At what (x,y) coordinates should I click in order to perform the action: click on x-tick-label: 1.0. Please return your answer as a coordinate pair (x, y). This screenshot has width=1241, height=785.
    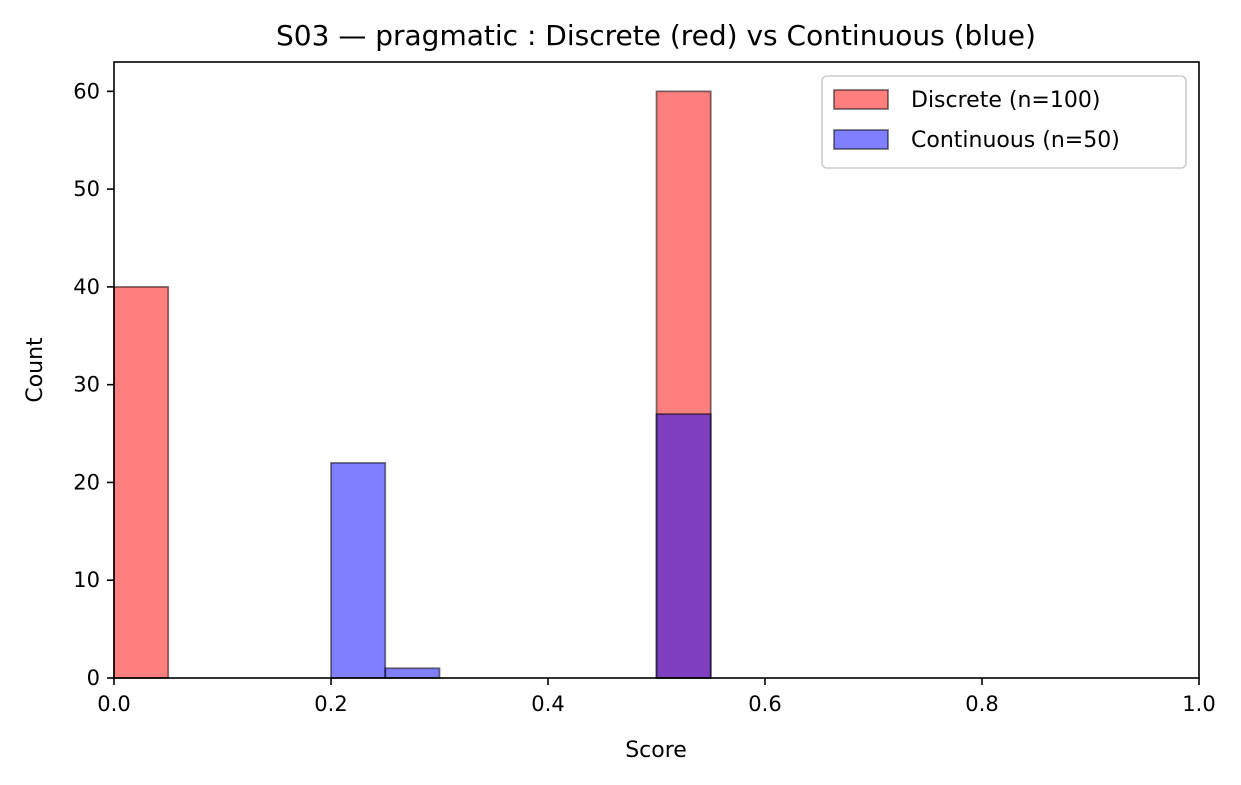
    Looking at the image, I should click on (1198, 704).